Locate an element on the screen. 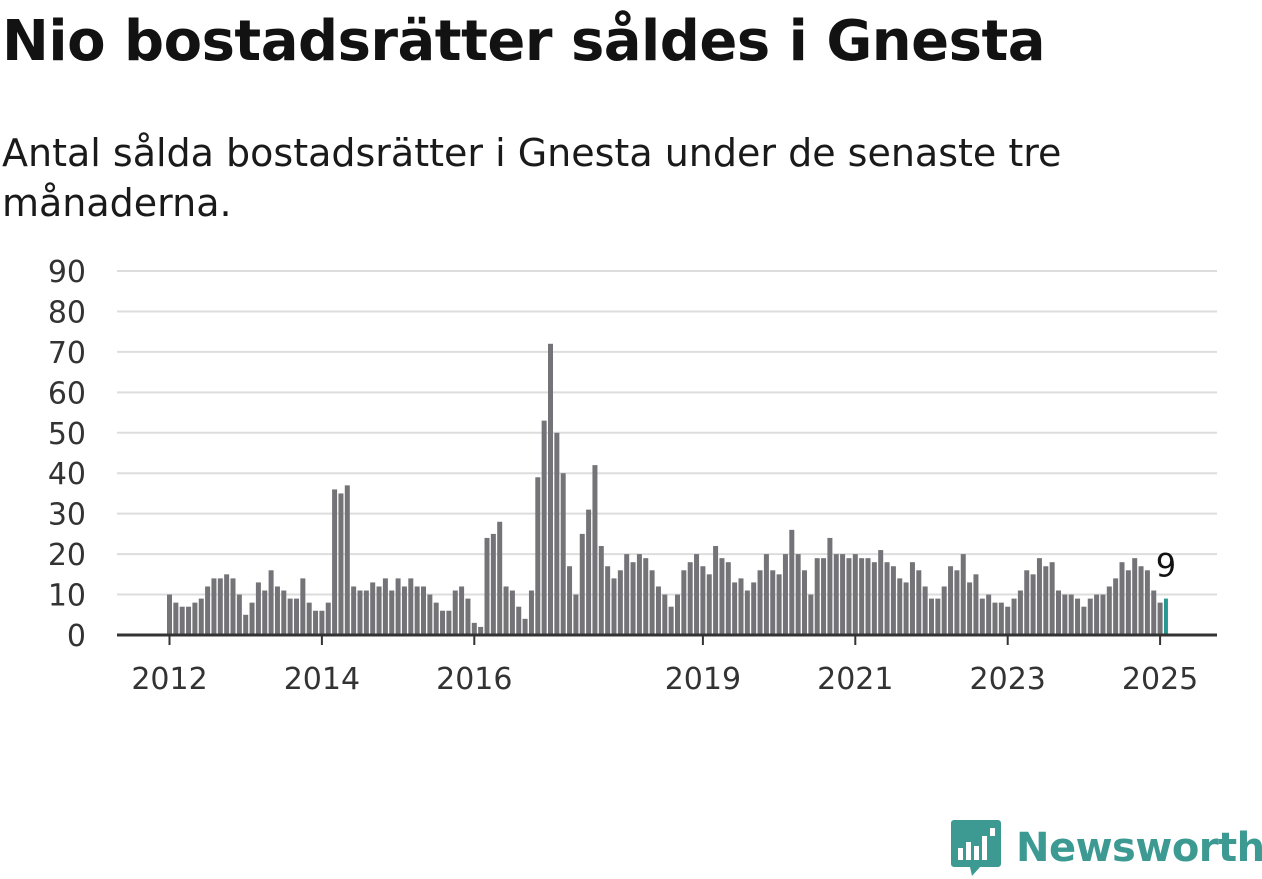  y-tick-label: 10 is located at coordinates (67, 596).